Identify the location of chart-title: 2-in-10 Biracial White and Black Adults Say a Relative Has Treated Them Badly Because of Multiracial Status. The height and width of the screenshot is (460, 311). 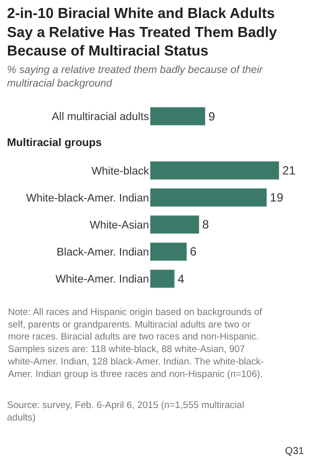
(142, 33).